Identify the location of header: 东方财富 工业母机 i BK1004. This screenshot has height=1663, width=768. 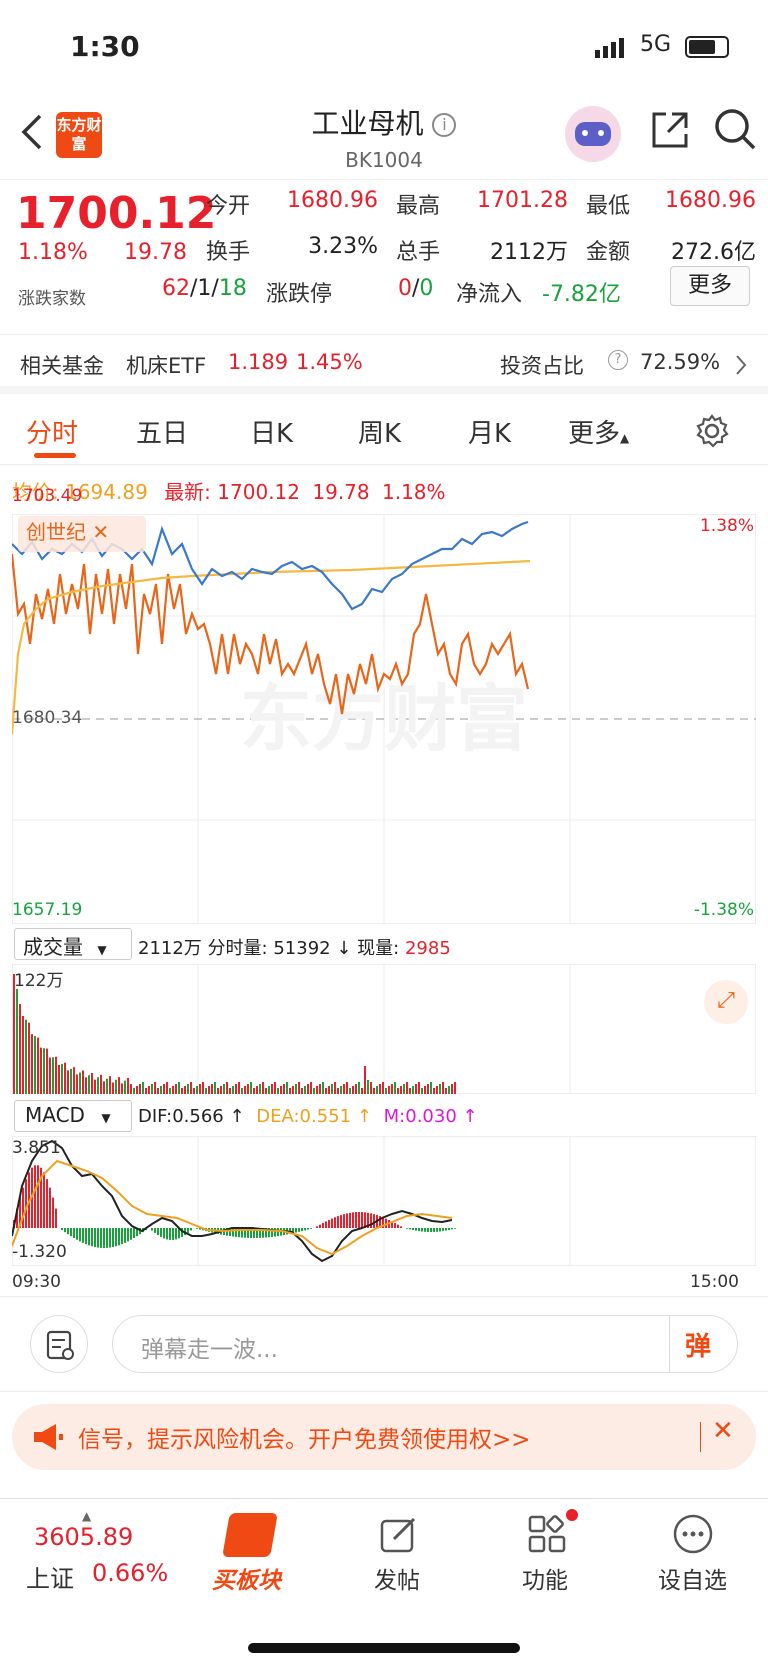
(384, 135).